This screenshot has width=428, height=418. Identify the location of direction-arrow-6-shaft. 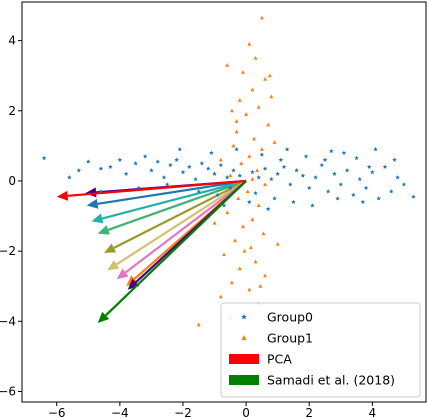
(185, 227).